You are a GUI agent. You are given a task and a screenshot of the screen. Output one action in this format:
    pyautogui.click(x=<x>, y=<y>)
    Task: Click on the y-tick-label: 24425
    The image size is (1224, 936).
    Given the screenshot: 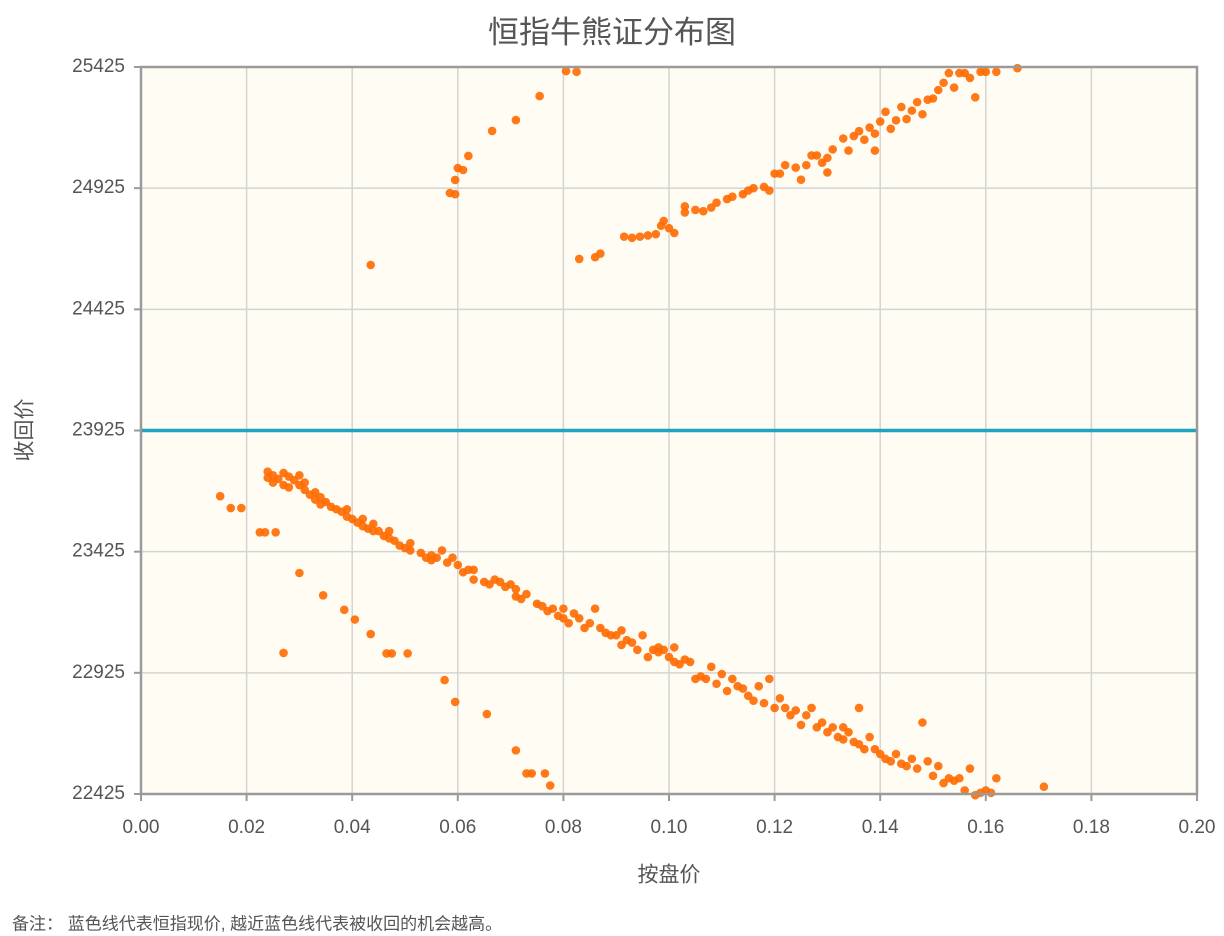 What is the action you would take?
    pyautogui.click(x=98, y=308)
    